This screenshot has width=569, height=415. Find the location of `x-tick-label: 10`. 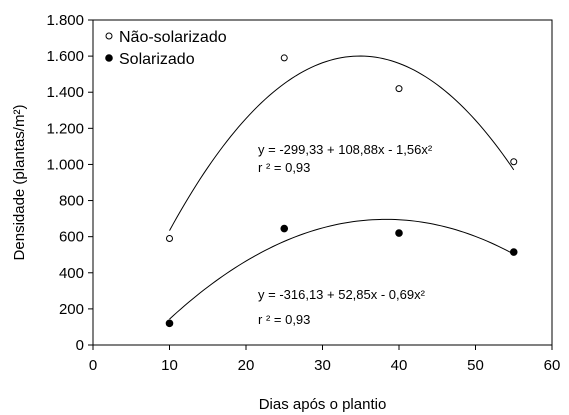

x-tick-label: 10 is located at coordinates (169, 365).